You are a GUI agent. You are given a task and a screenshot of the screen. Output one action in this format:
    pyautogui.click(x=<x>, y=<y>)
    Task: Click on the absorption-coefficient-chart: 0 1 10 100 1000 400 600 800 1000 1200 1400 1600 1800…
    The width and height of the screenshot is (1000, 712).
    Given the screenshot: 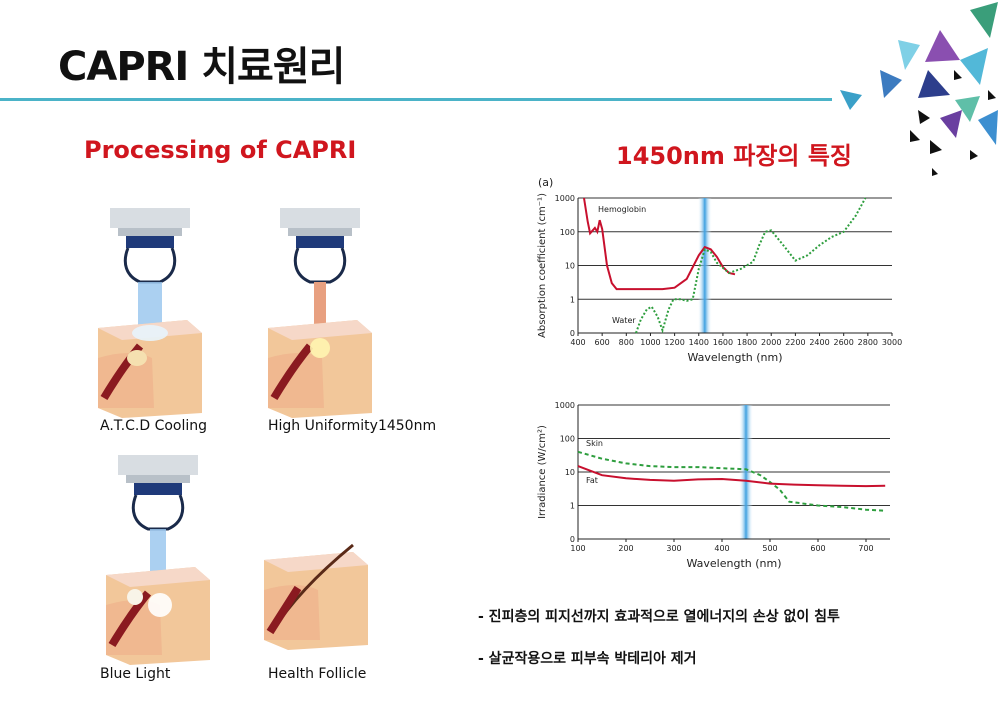 What is the action you would take?
    pyautogui.click(x=719, y=270)
    